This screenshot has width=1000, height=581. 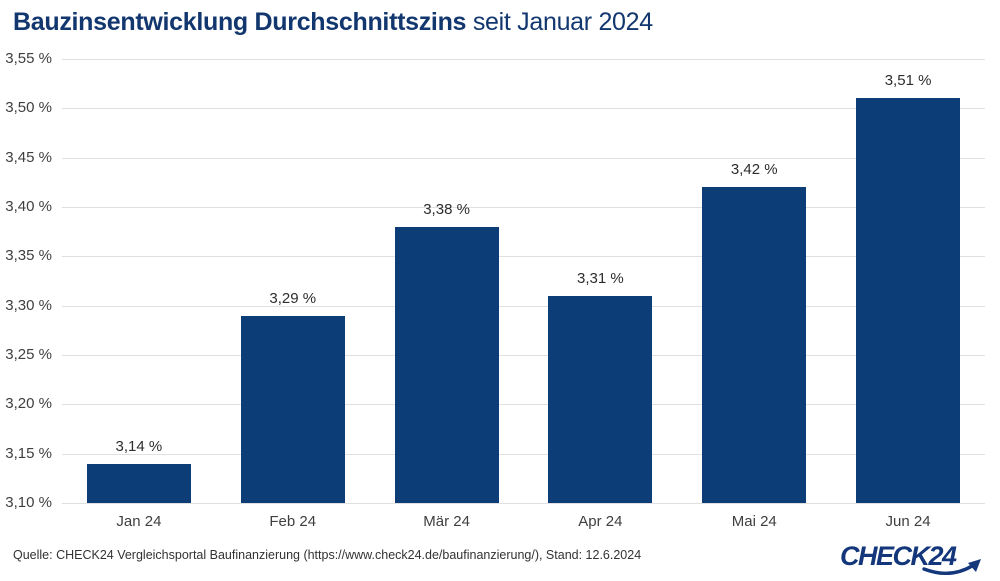 What do you see at coordinates (28, 206) in the screenshot?
I see `y-tick-label: 3,40 %` at bounding box center [28, 206].